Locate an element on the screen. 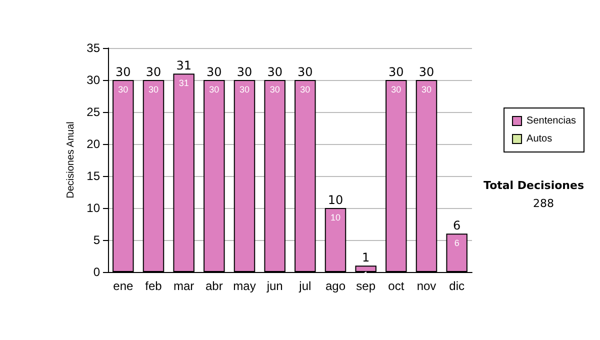 The height and width of the screenshot is (340, 600). data-label: 31 is located at coordinates (183, 83).